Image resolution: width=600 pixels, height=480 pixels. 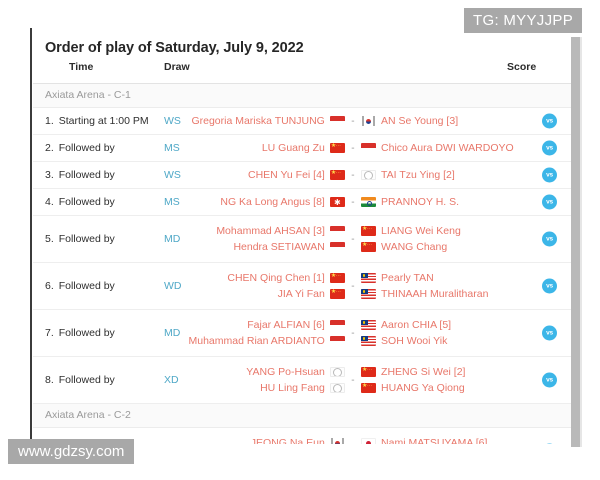 I want to click on player-name: CHEN Qing Chen [1], so click(x=276, y=278).